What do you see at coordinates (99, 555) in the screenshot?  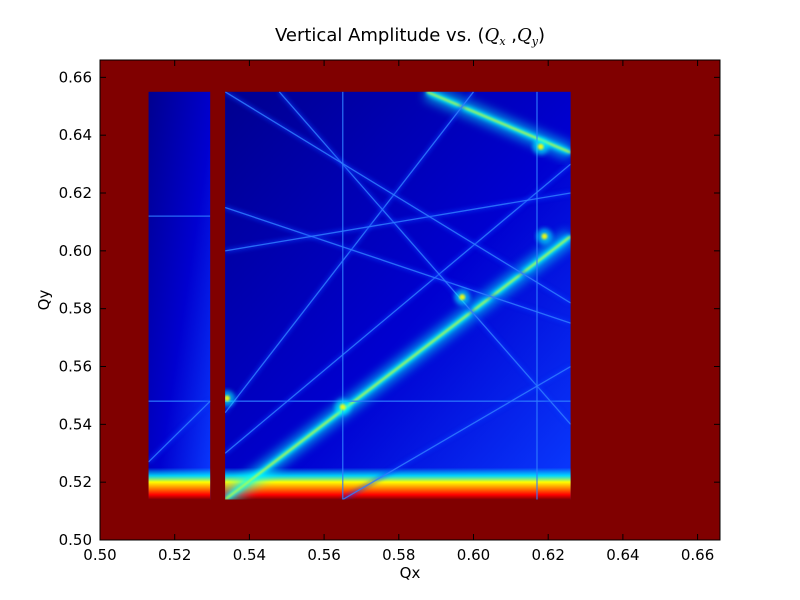 I see `x-tick-label: 0.50` at bounding box center [99, 555].